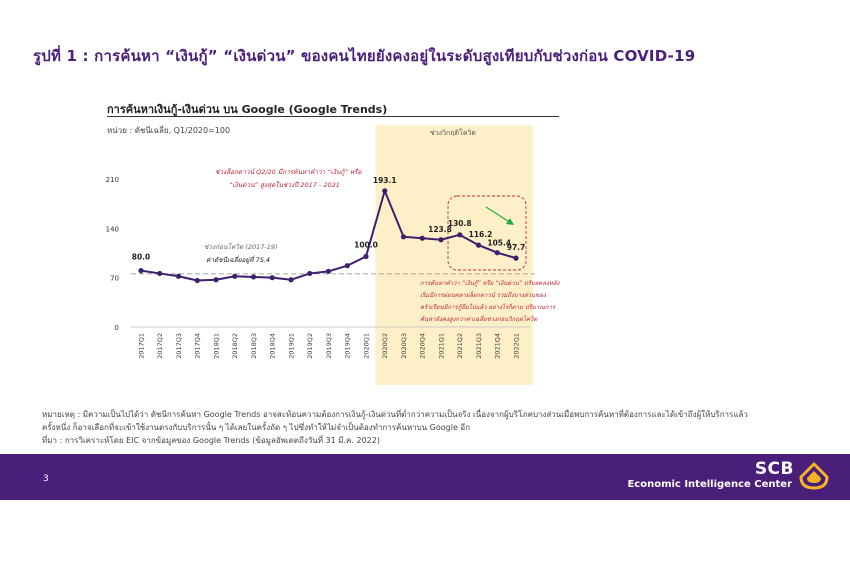  I want to click on x-tick-label: 2018Q4, so click(273, 346).